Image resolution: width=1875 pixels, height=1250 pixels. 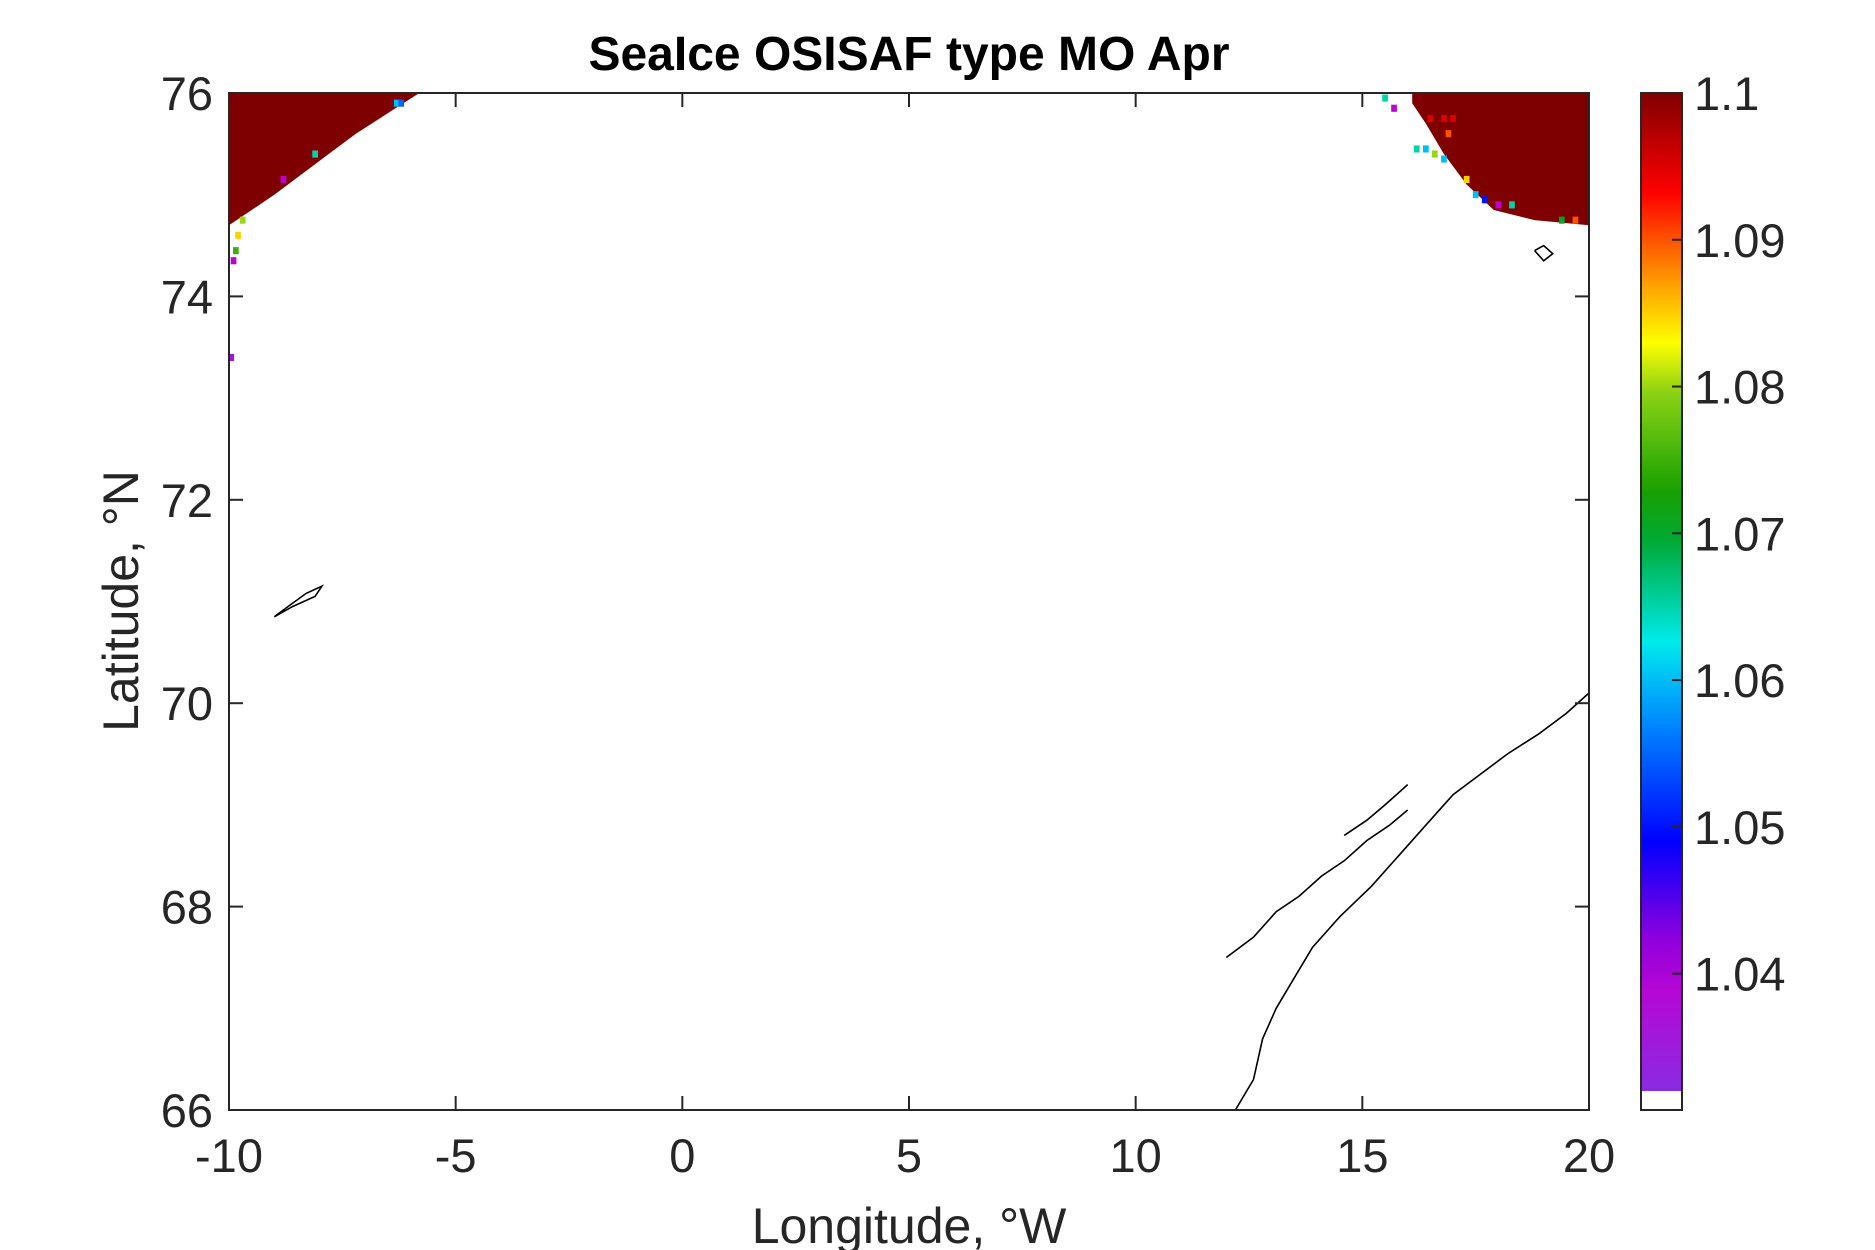 What do you see at coordinates (682, 1155) in the screenshot?
I see `x-tick-label: 0` at bounding box center [682, 1155].